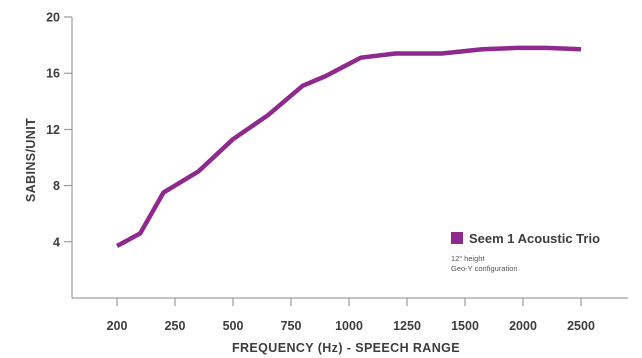 The width and height of the screenshot is (642, 358). What do you see at coordinates (457, 238) in the screenshot?
I see `legend-swatch` at bounding box center [457, 238].